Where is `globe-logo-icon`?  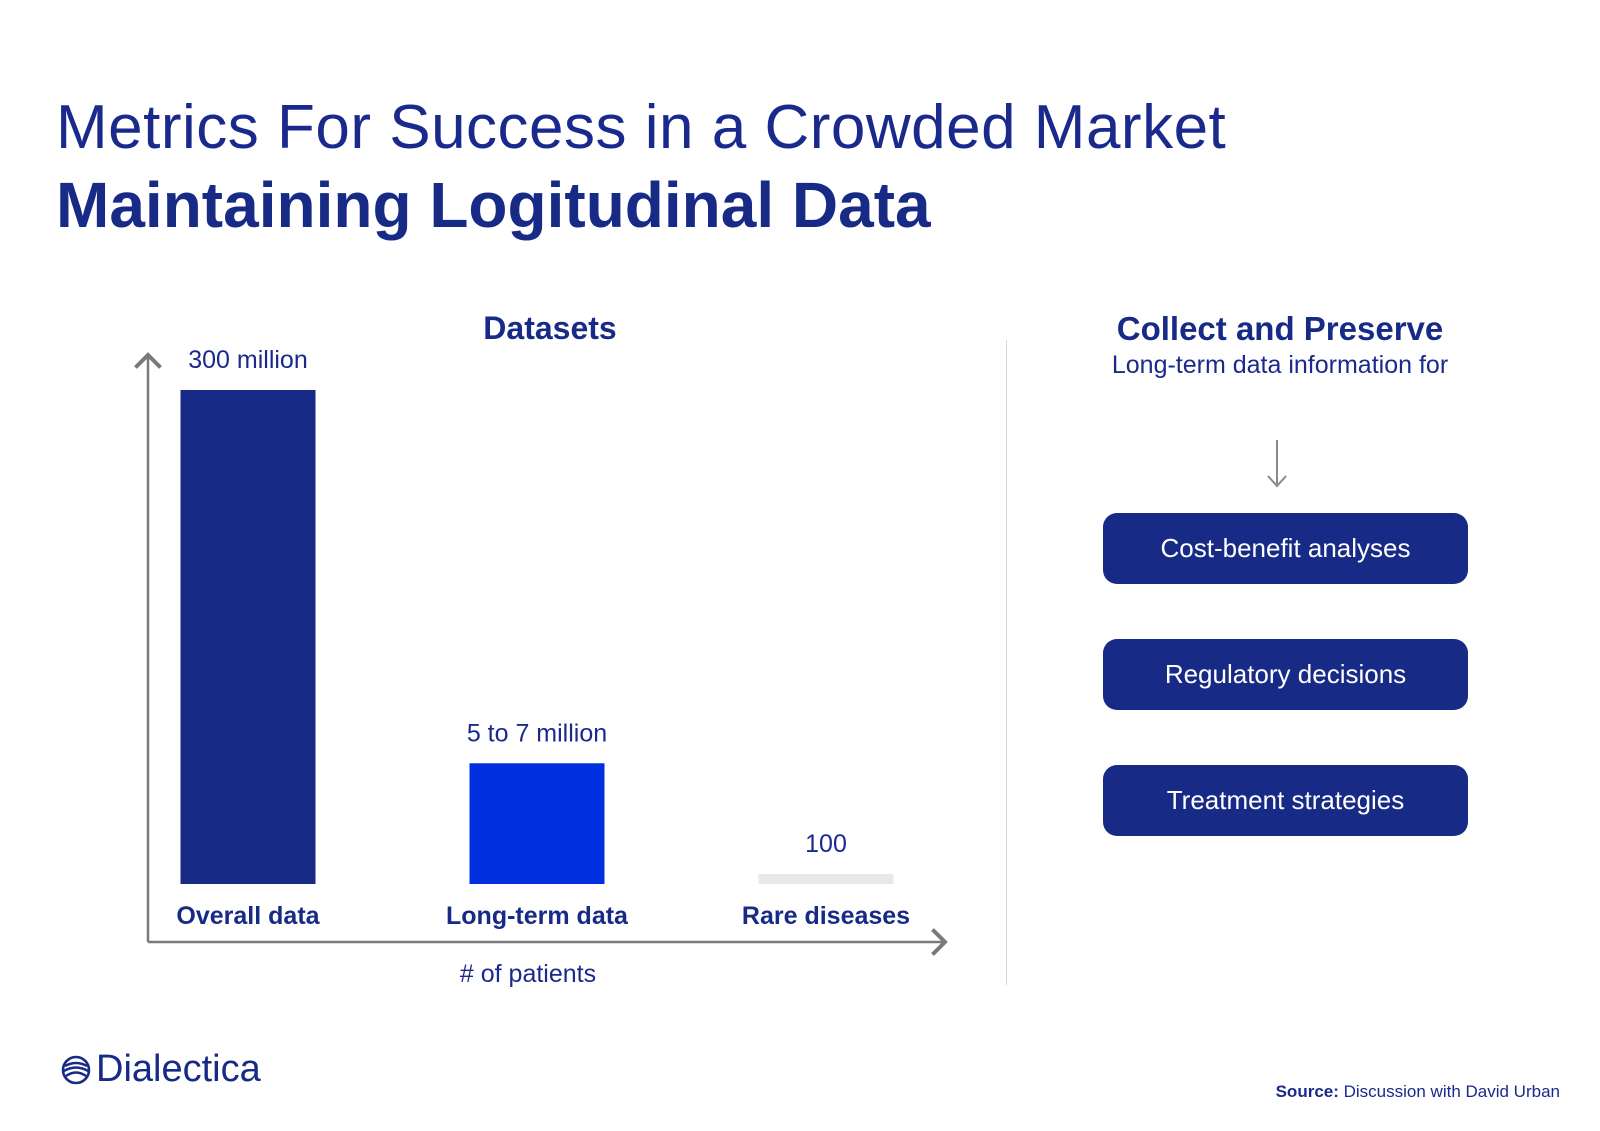 globe-logo-icon is located at coordinates (76, 1069).